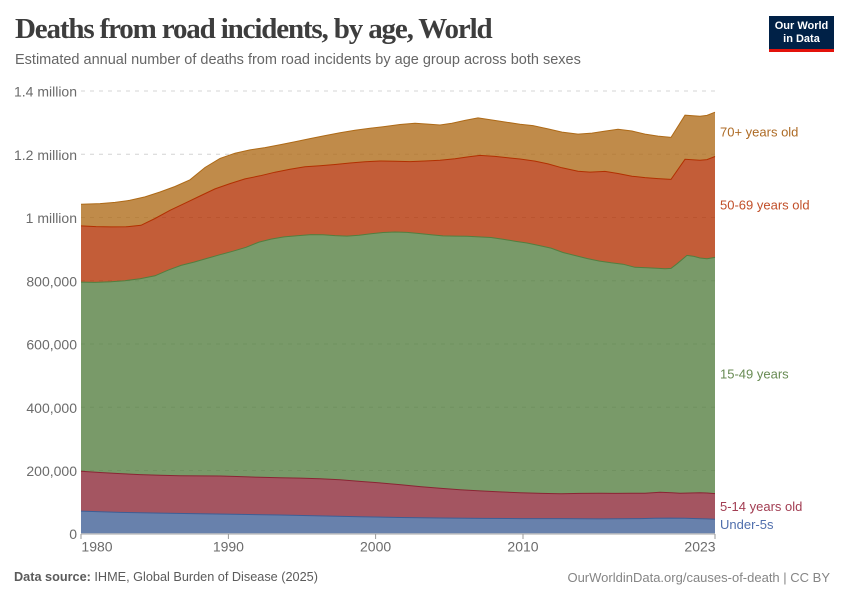 The image size is (850, 600). What do you see at coordinates (765, 205) in the screenshot?
I see `svg-text: 50-69 years old` at bounding box center [765, 205].